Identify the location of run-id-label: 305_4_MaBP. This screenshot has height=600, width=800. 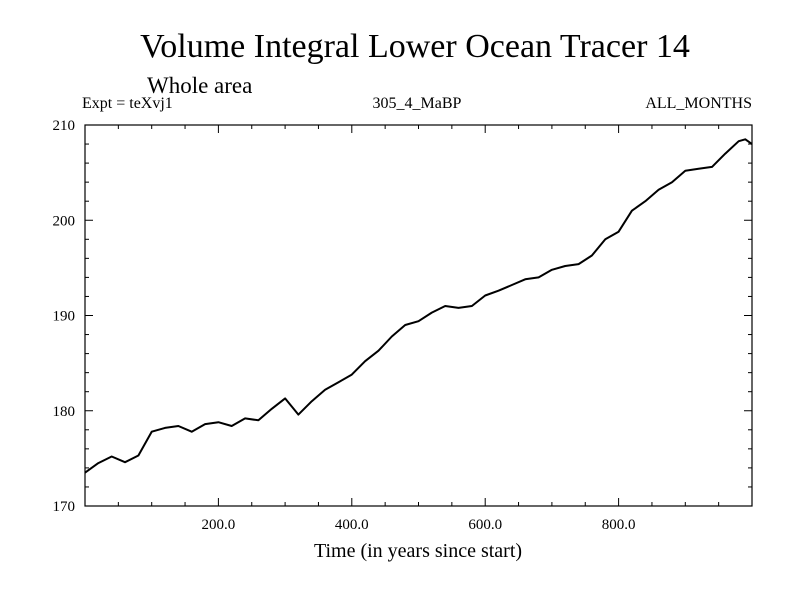
(417, 103).